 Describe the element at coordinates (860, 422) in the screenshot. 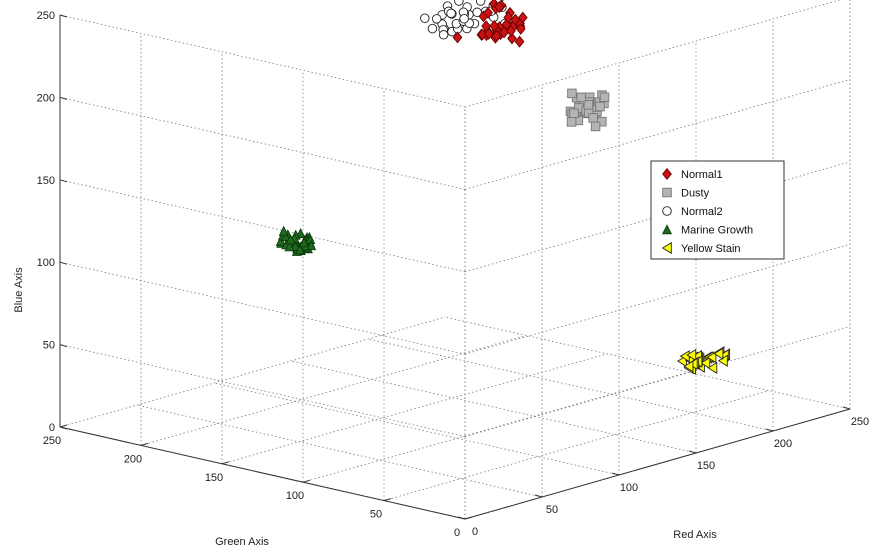

I see `x-tick-label: 250` at that location.